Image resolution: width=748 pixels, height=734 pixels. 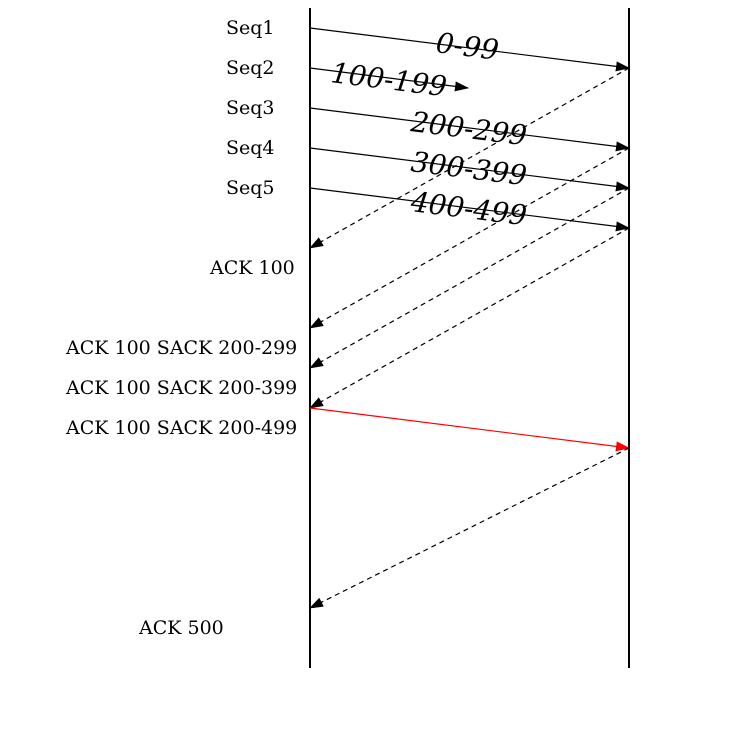 I want to click on seq-label-3: Seq3, so click(x=250, y=108).